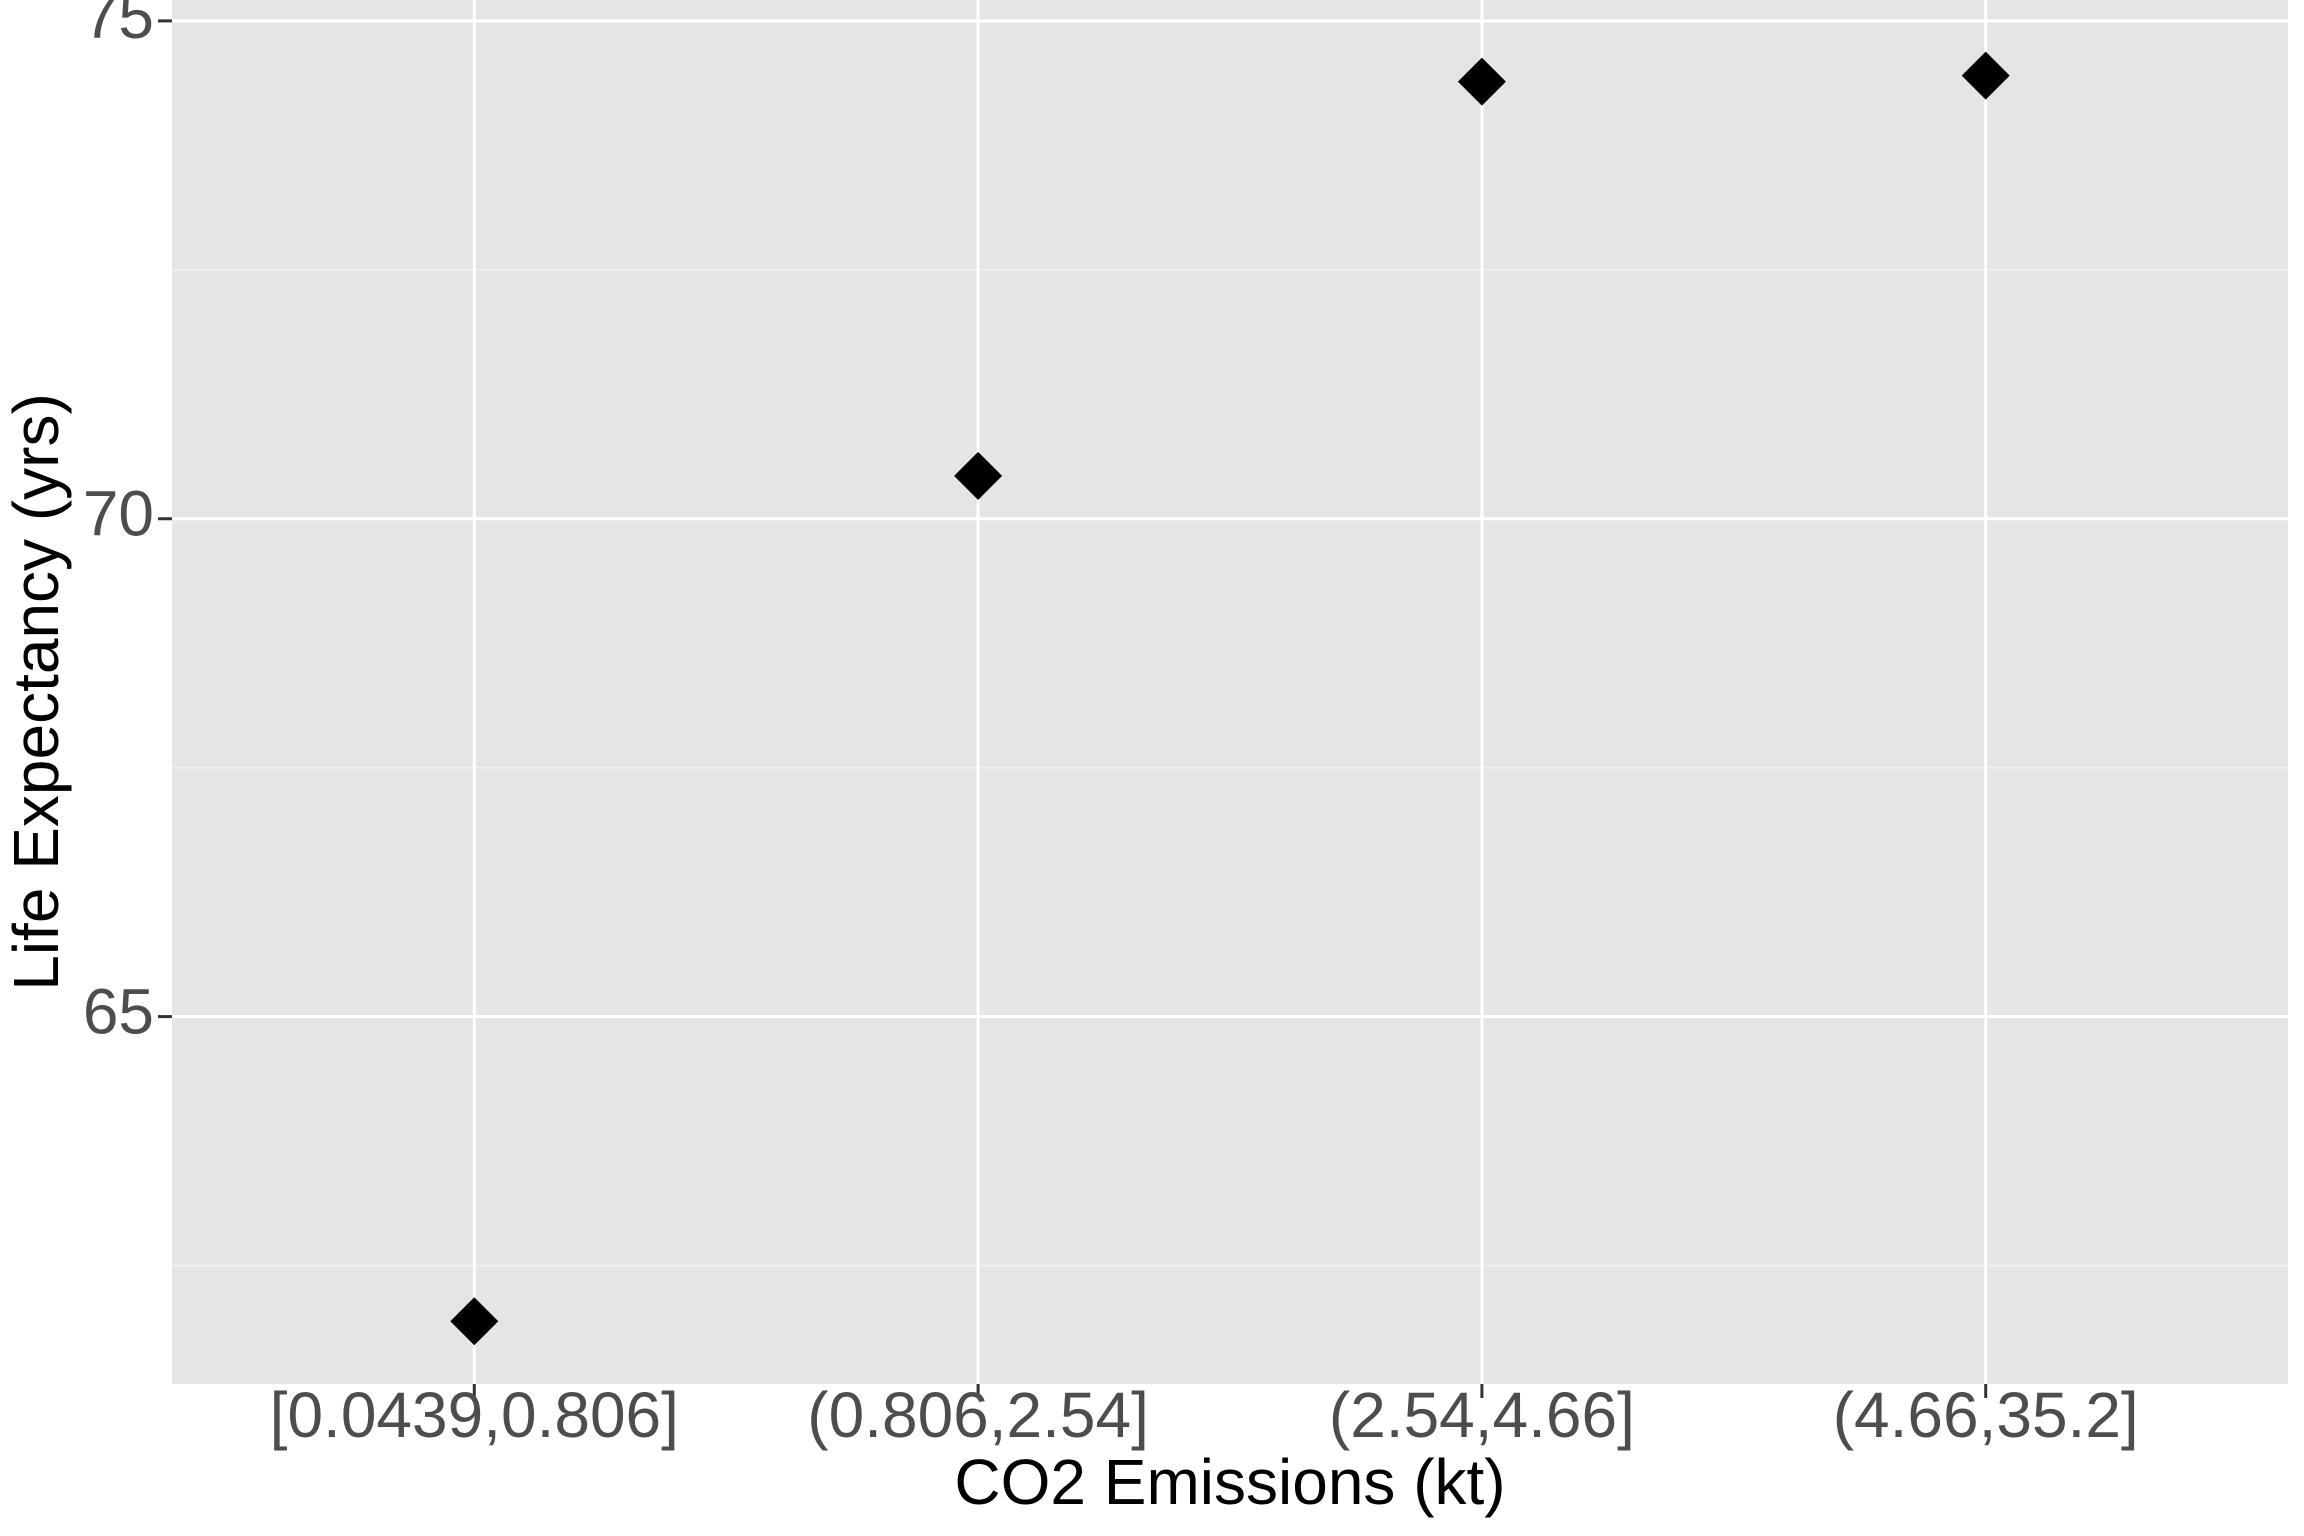 The image size is (2304, 1536). What do you see at coordinates (1229, 1482) in the screenshot?
I see `x-axis-title: CO2 Emissions (kt)` at bounding box center [1229, 1482].